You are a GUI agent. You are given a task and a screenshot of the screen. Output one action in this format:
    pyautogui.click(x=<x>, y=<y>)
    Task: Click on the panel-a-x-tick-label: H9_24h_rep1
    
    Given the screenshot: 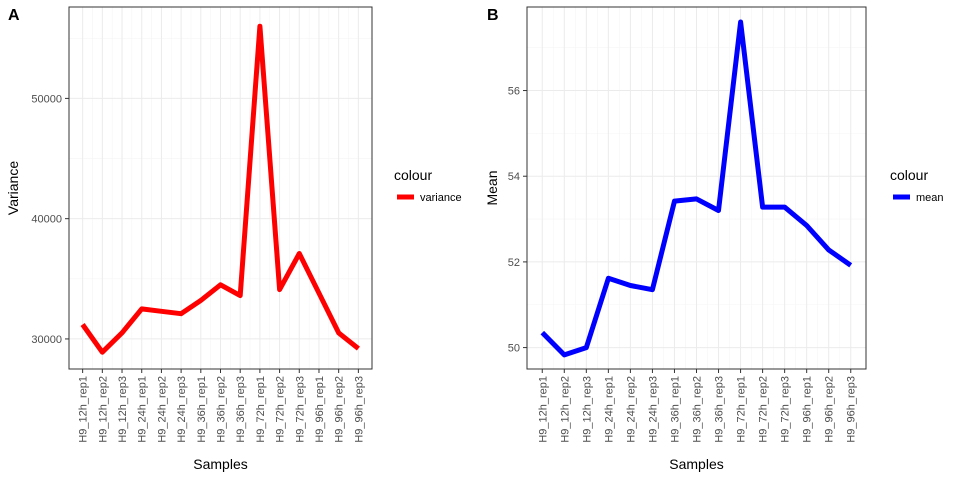 What is the action you would take?
    pyautogui.click(x=143, y=409)
    